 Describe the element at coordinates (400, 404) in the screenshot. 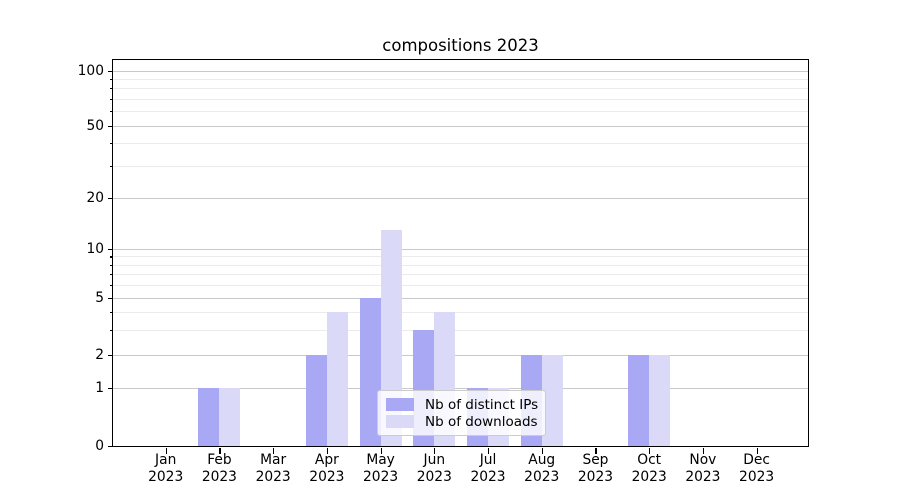

I see `legend-swatch-distinct-ips-icon` at that location.